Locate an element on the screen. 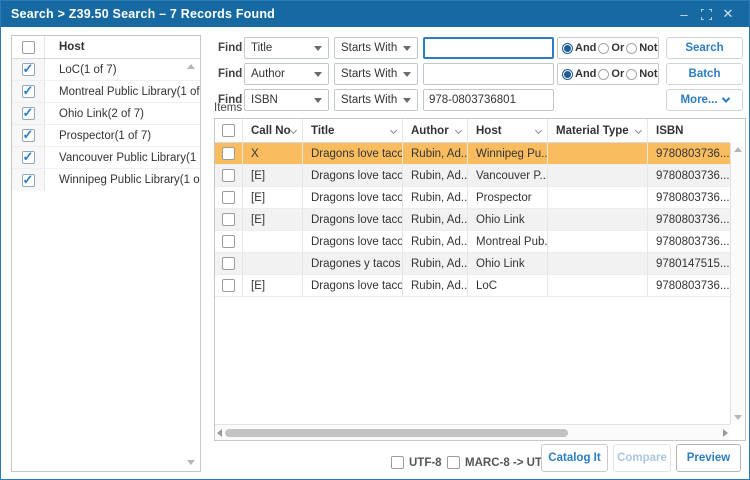 Image resolution: width=750 pixels, height=480 pixels. find-operator-select-3: Starts With is located at coordinates (376, 100).